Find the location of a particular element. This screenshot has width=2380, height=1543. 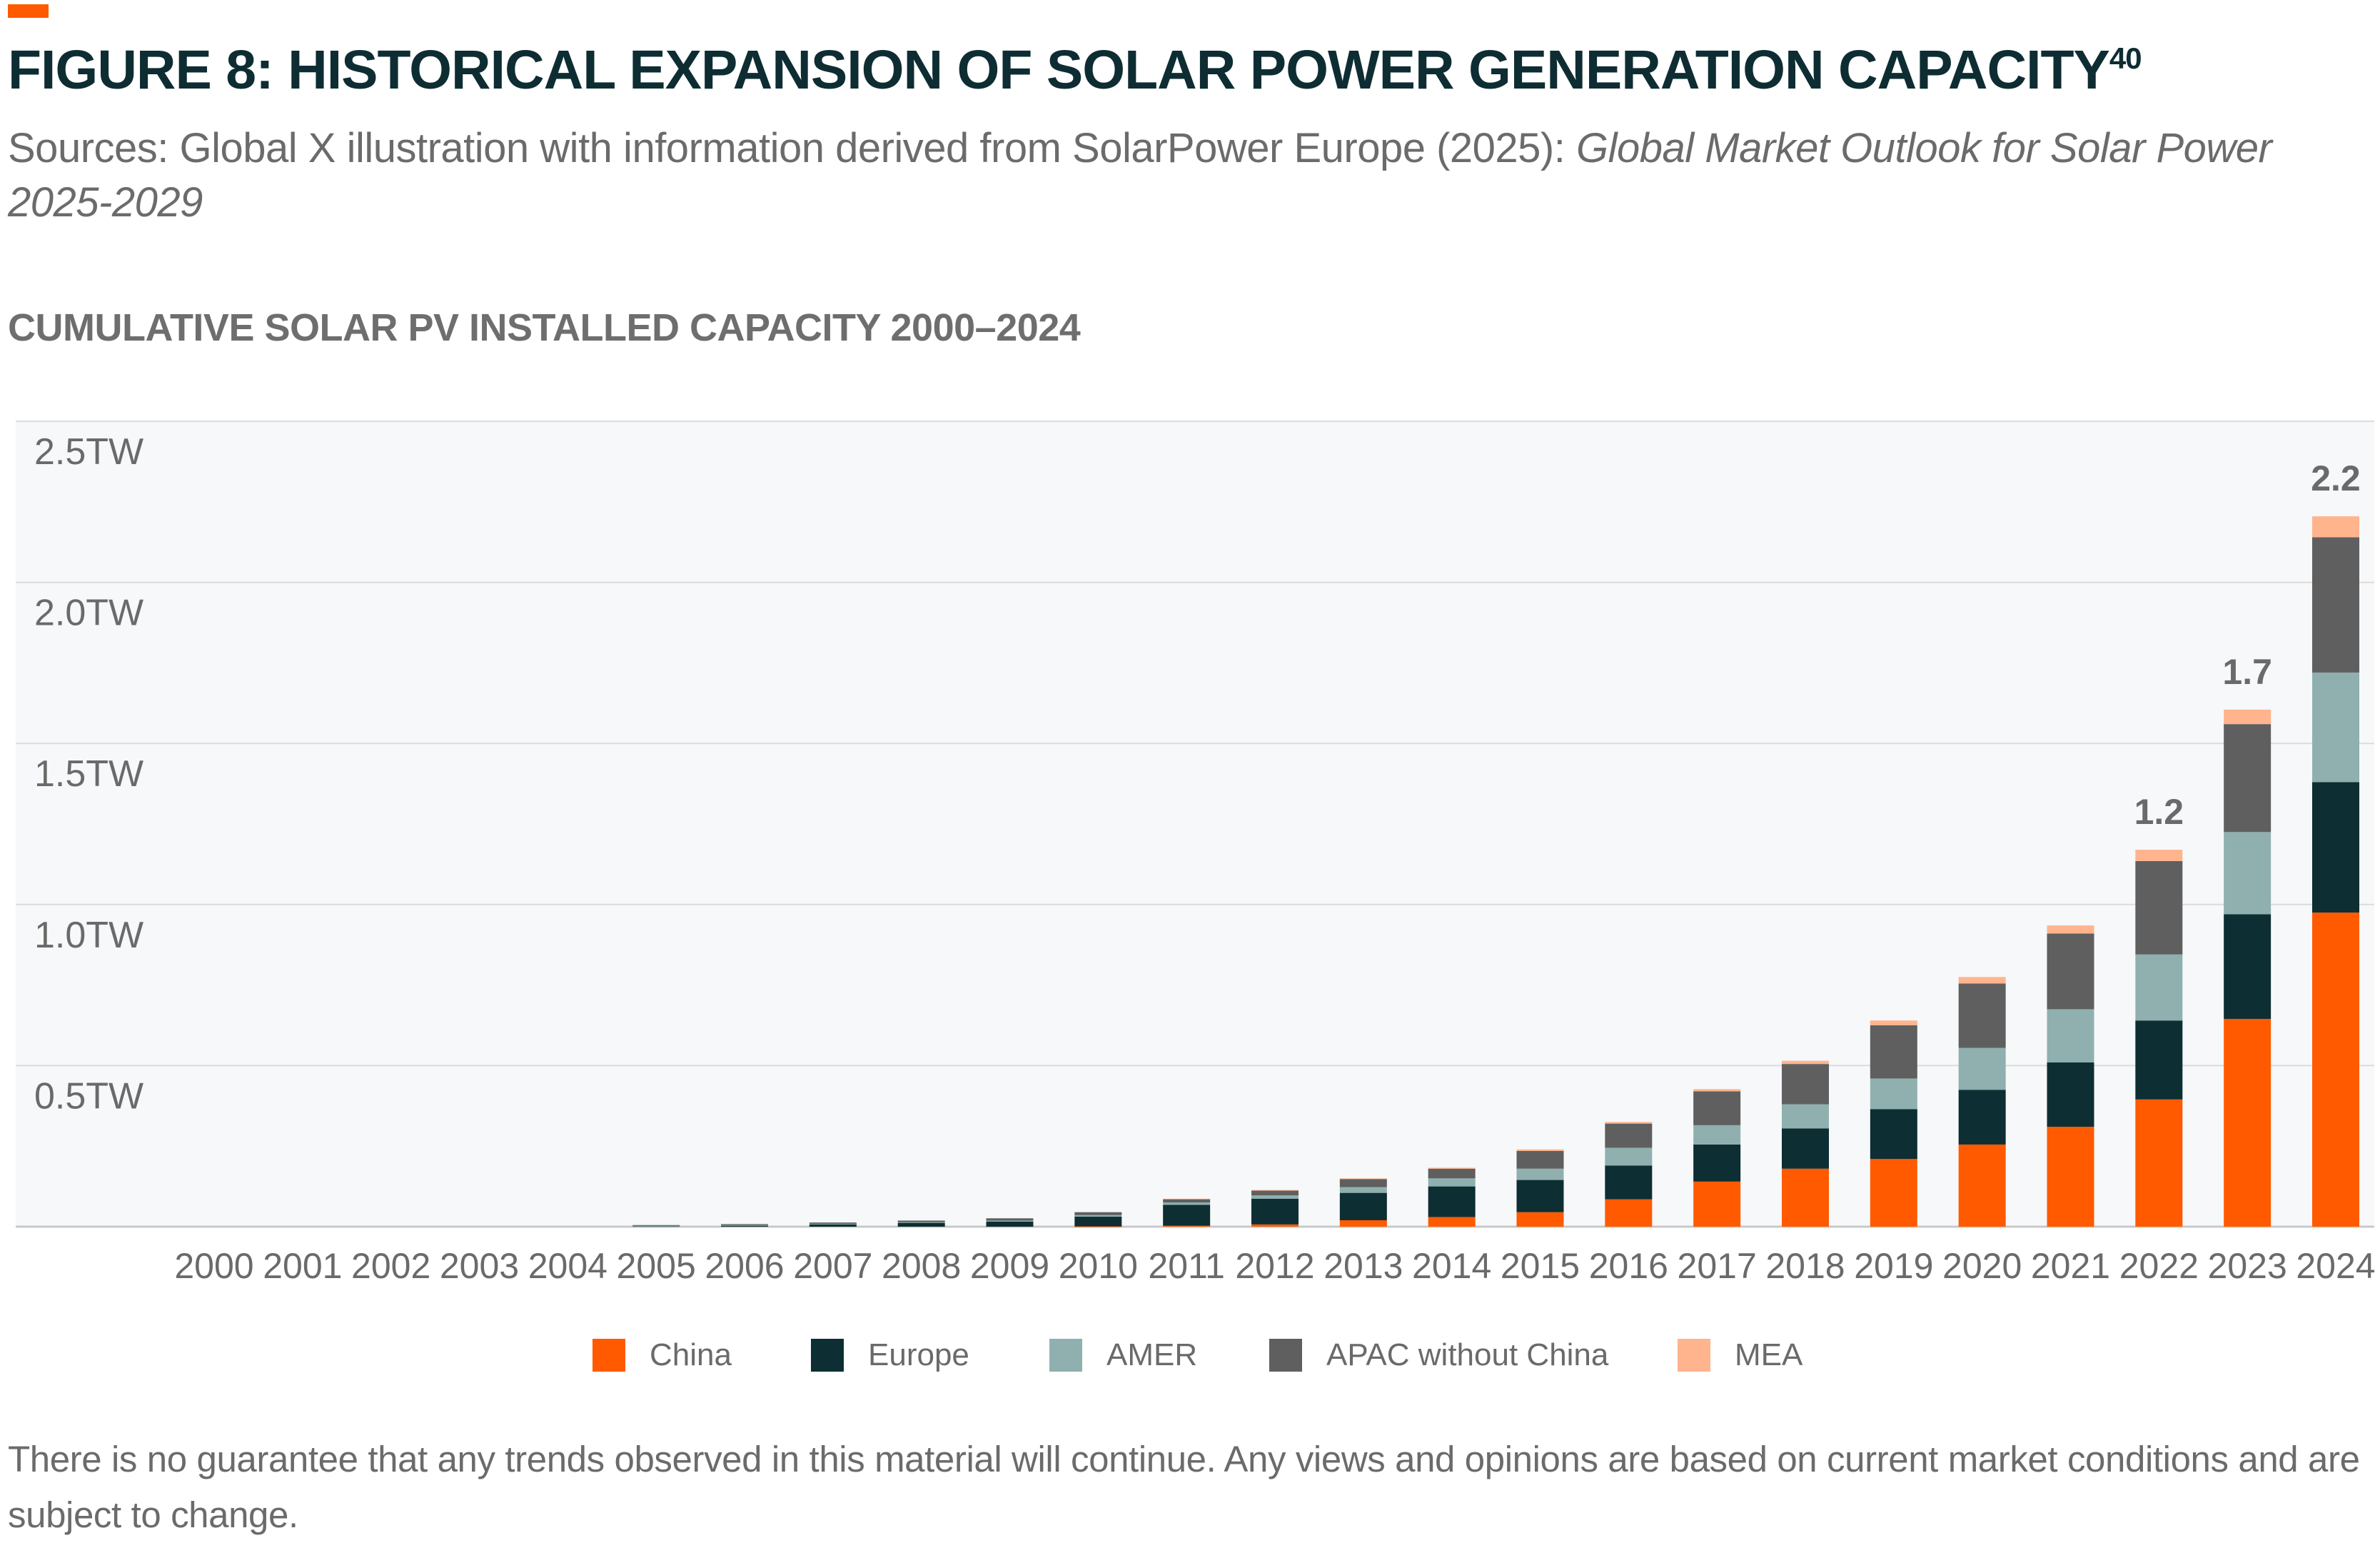

y-tick-label: 0.5TW is located at coordinates (88, 1096).